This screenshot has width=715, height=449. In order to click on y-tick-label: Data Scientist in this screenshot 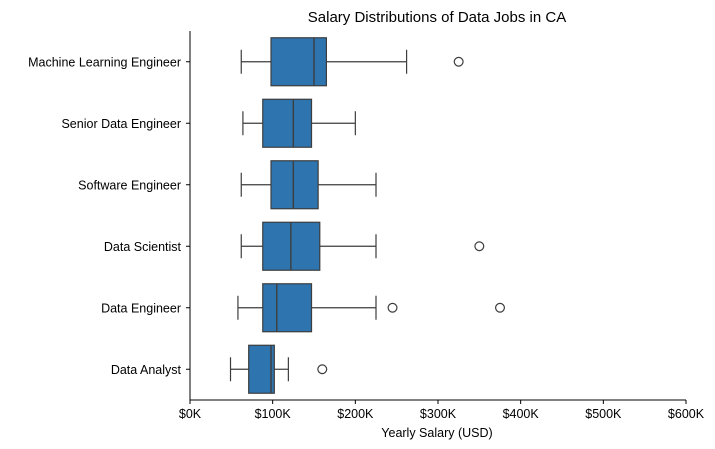, I will do `click(143, 247)`.